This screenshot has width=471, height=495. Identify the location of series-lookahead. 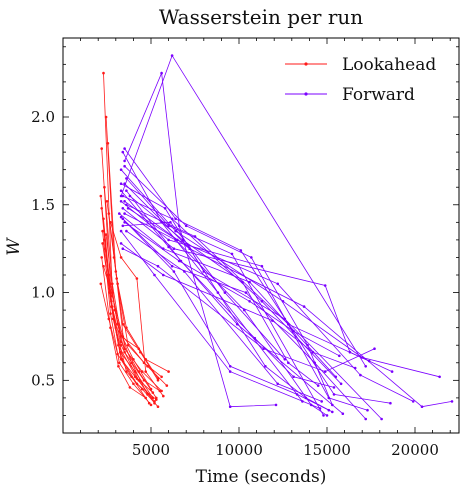
(134, 240).